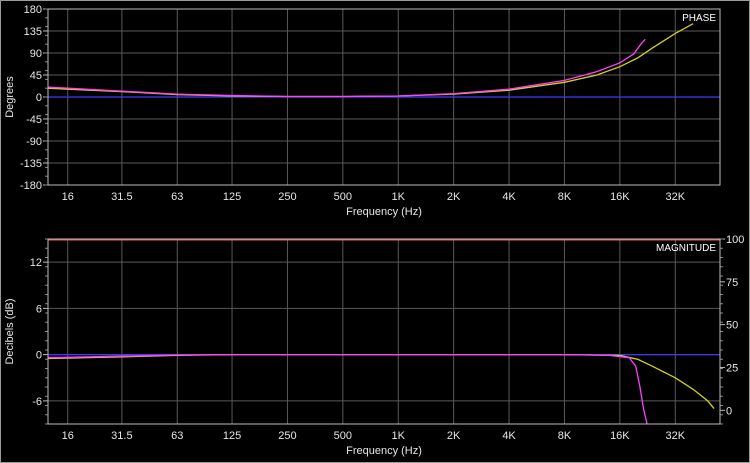 The height and width of the screenshot is (463, 750). Describe the element at coordinates (31, 186) in the screenshot. I see `y-tick-label: -180` at that location.